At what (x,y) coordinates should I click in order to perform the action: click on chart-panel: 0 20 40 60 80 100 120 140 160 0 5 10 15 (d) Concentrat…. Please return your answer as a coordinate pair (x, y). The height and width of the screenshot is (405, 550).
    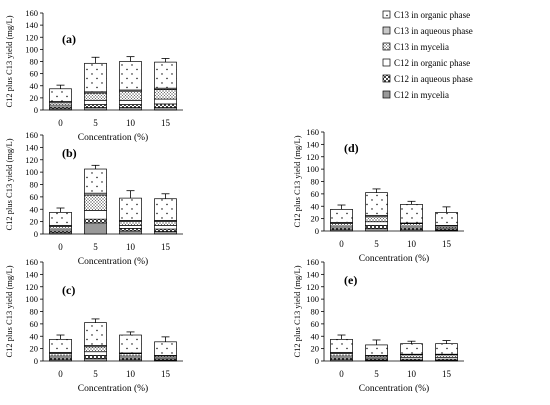
    Looking at the image, I should click on (378, 195).